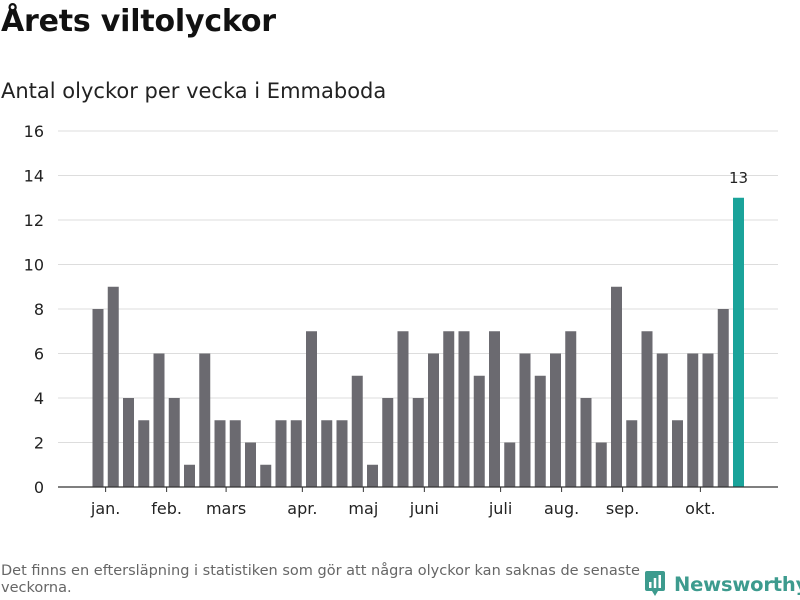 This screenshot has width=800, height=600. What do you see at coordinates (39, 354) in the screenshot?
I see `y-tick-label: 6` at bounding box center [39, 354].